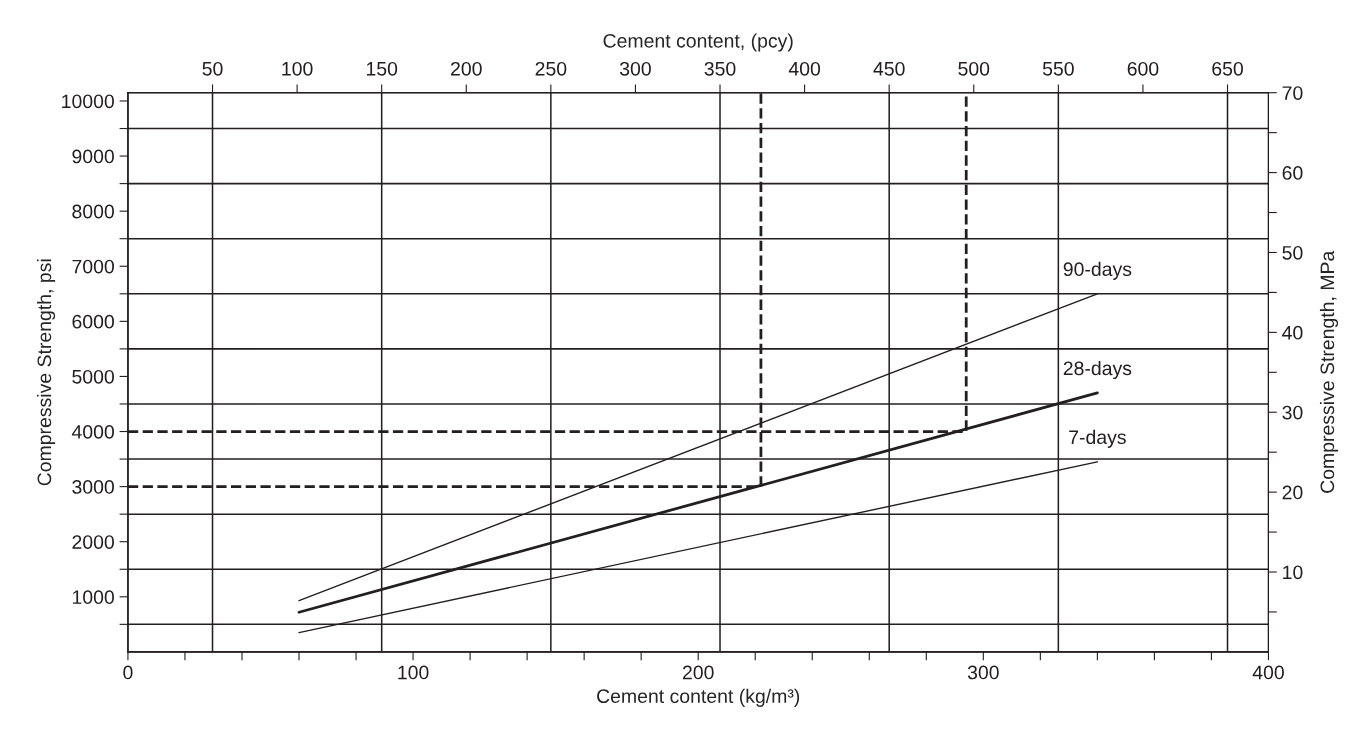 The height and width of the screenshot is (730, 1361). What do you see at coordinates (1268, 672) in the screenshot?
I see `x-tick-label: 400` at bounding box center [1268, 672].